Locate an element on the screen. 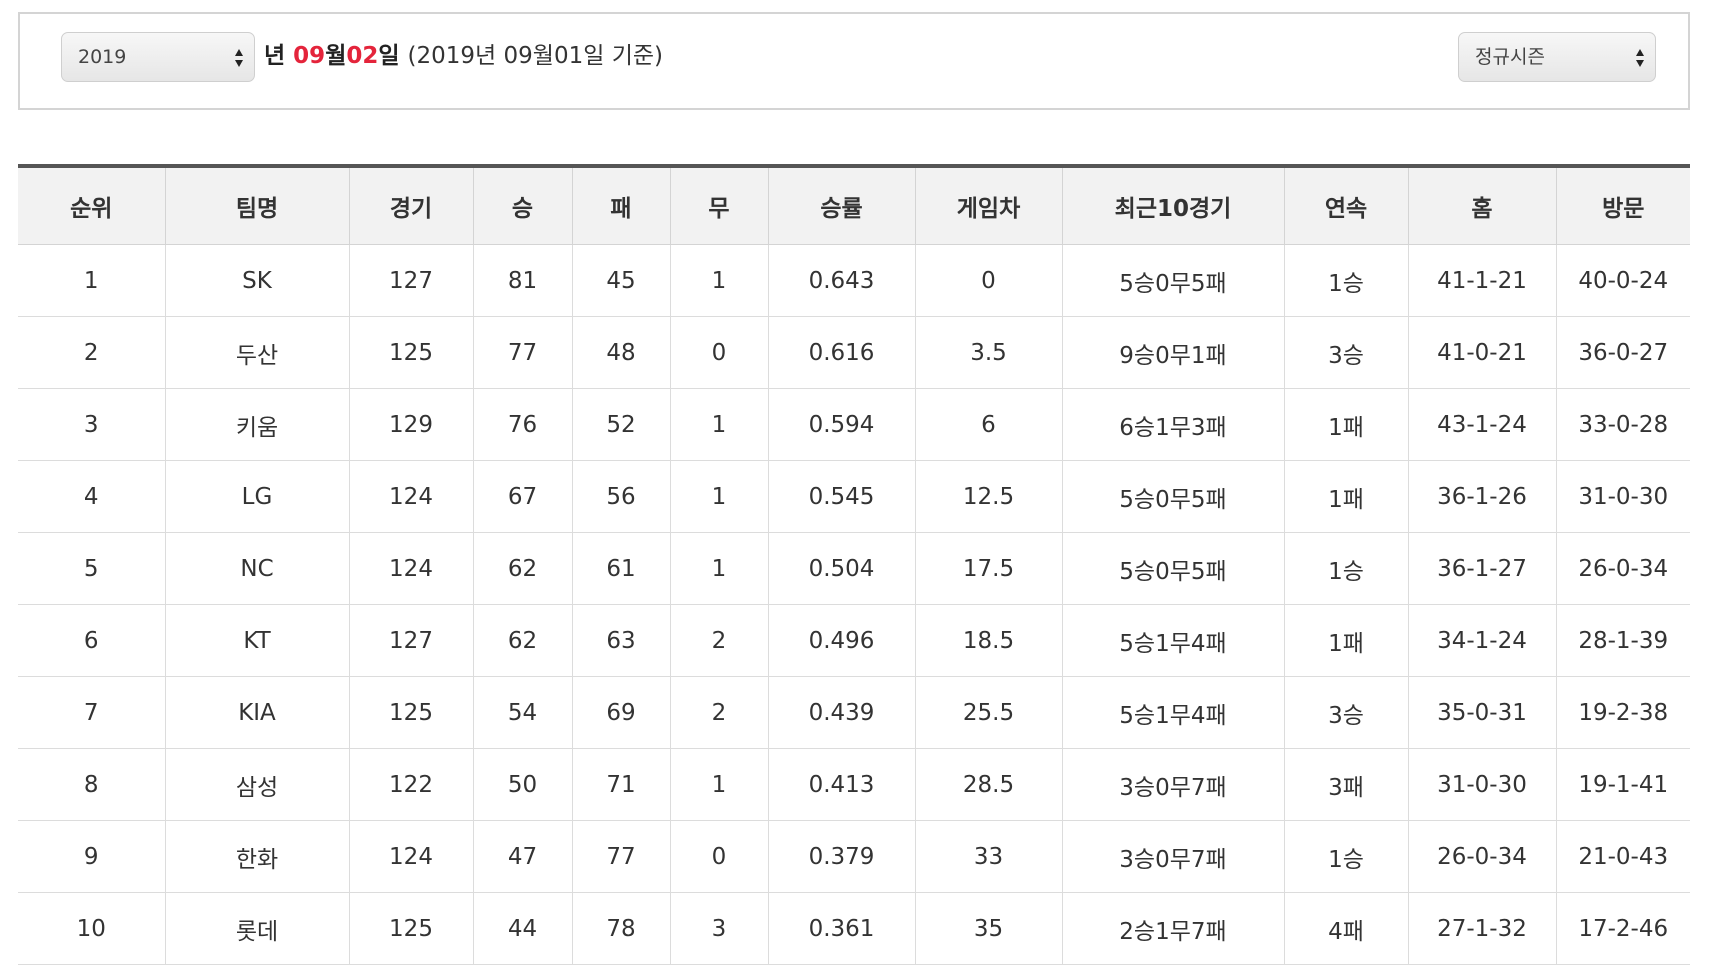 This screenshot has width=1712, height=976. wins-cell: 44 is located at coordinates (522, 928).